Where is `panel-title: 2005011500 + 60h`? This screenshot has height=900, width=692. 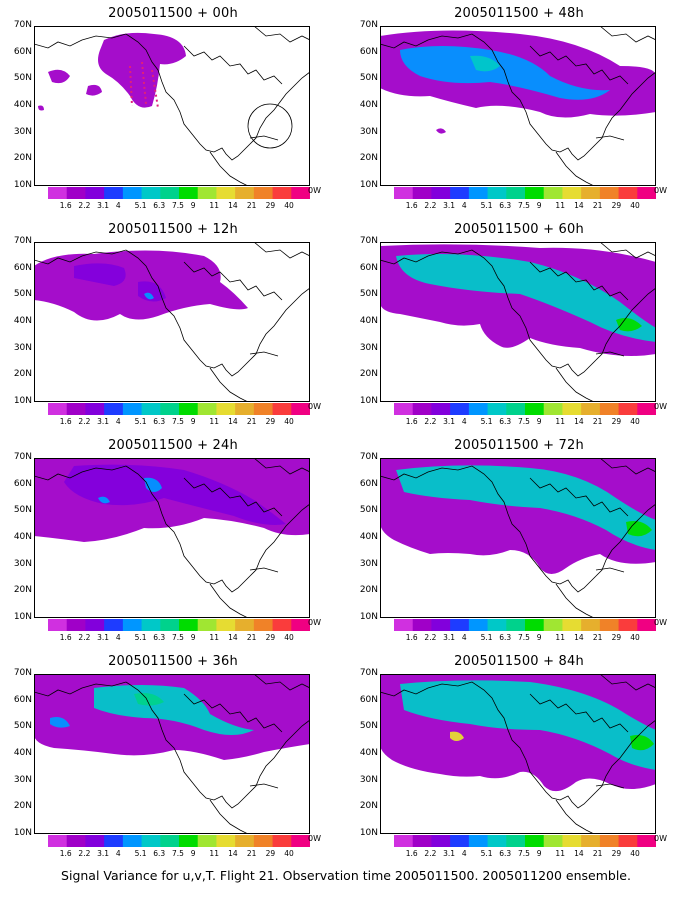 panel-title: 2005011500 + 60h is located at coordinates (519, 229).